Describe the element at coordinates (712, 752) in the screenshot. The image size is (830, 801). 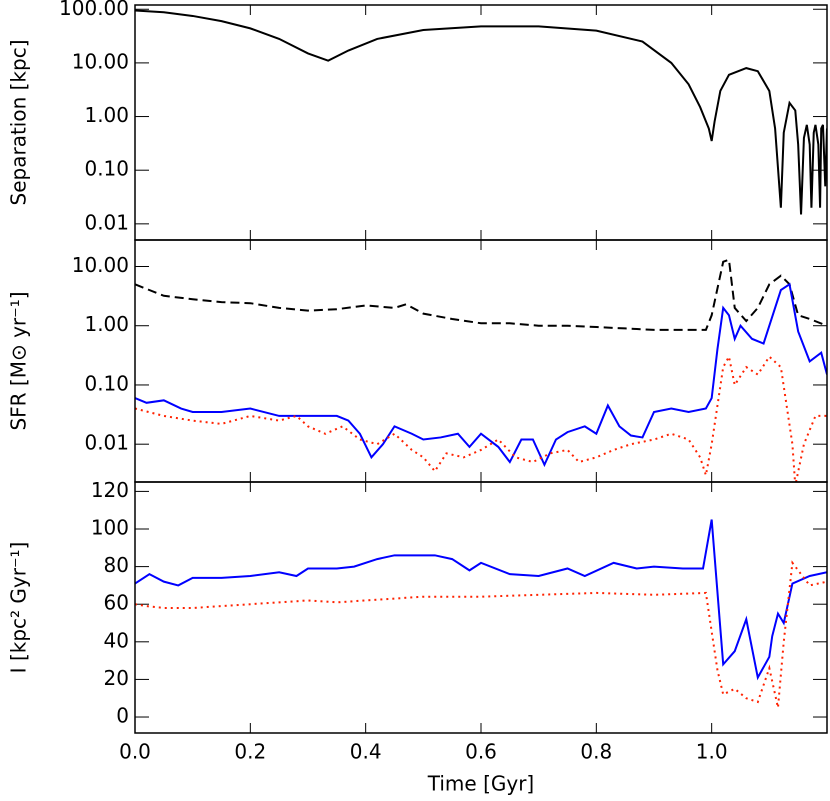
I see `x-tick-label: 1.0` at that location.